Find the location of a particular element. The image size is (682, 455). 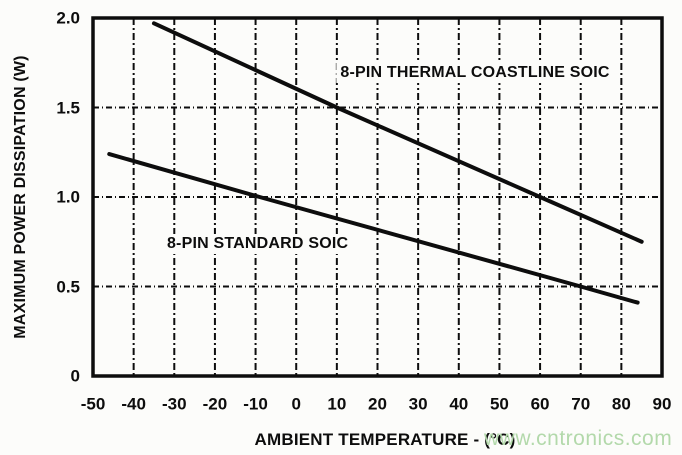

x-tick-label: 60 is located at coordinates (540, 404).